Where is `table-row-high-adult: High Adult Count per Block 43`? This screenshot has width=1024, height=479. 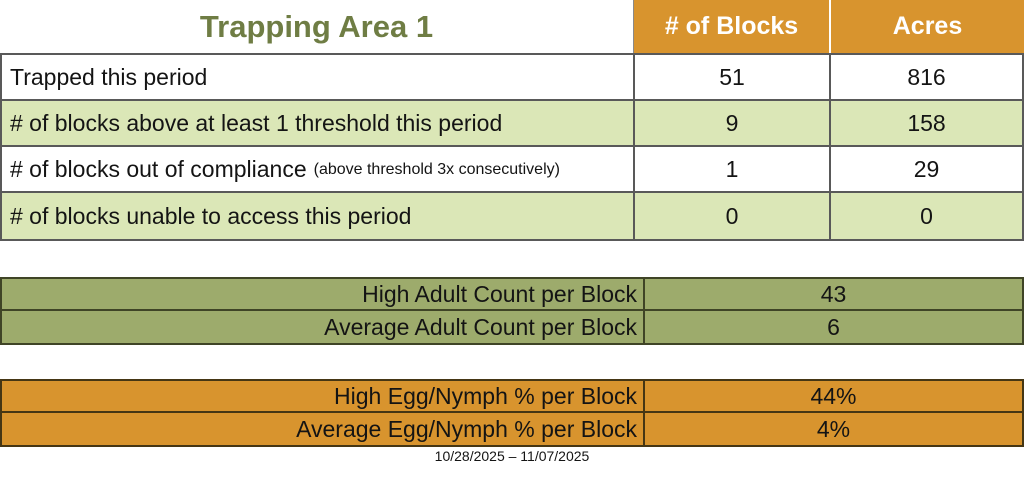 table-row-high-adult: High Adult Count per Block 43 is located at coordinates (512, 295).